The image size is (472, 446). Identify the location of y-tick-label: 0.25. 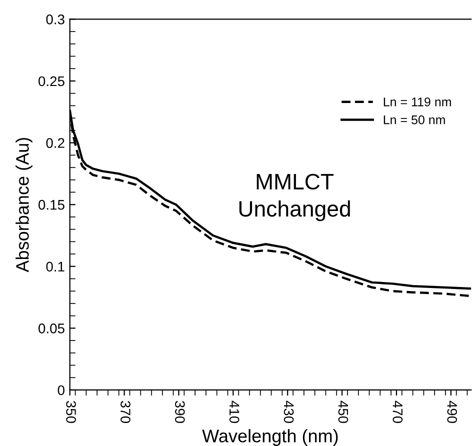
(51, 81).